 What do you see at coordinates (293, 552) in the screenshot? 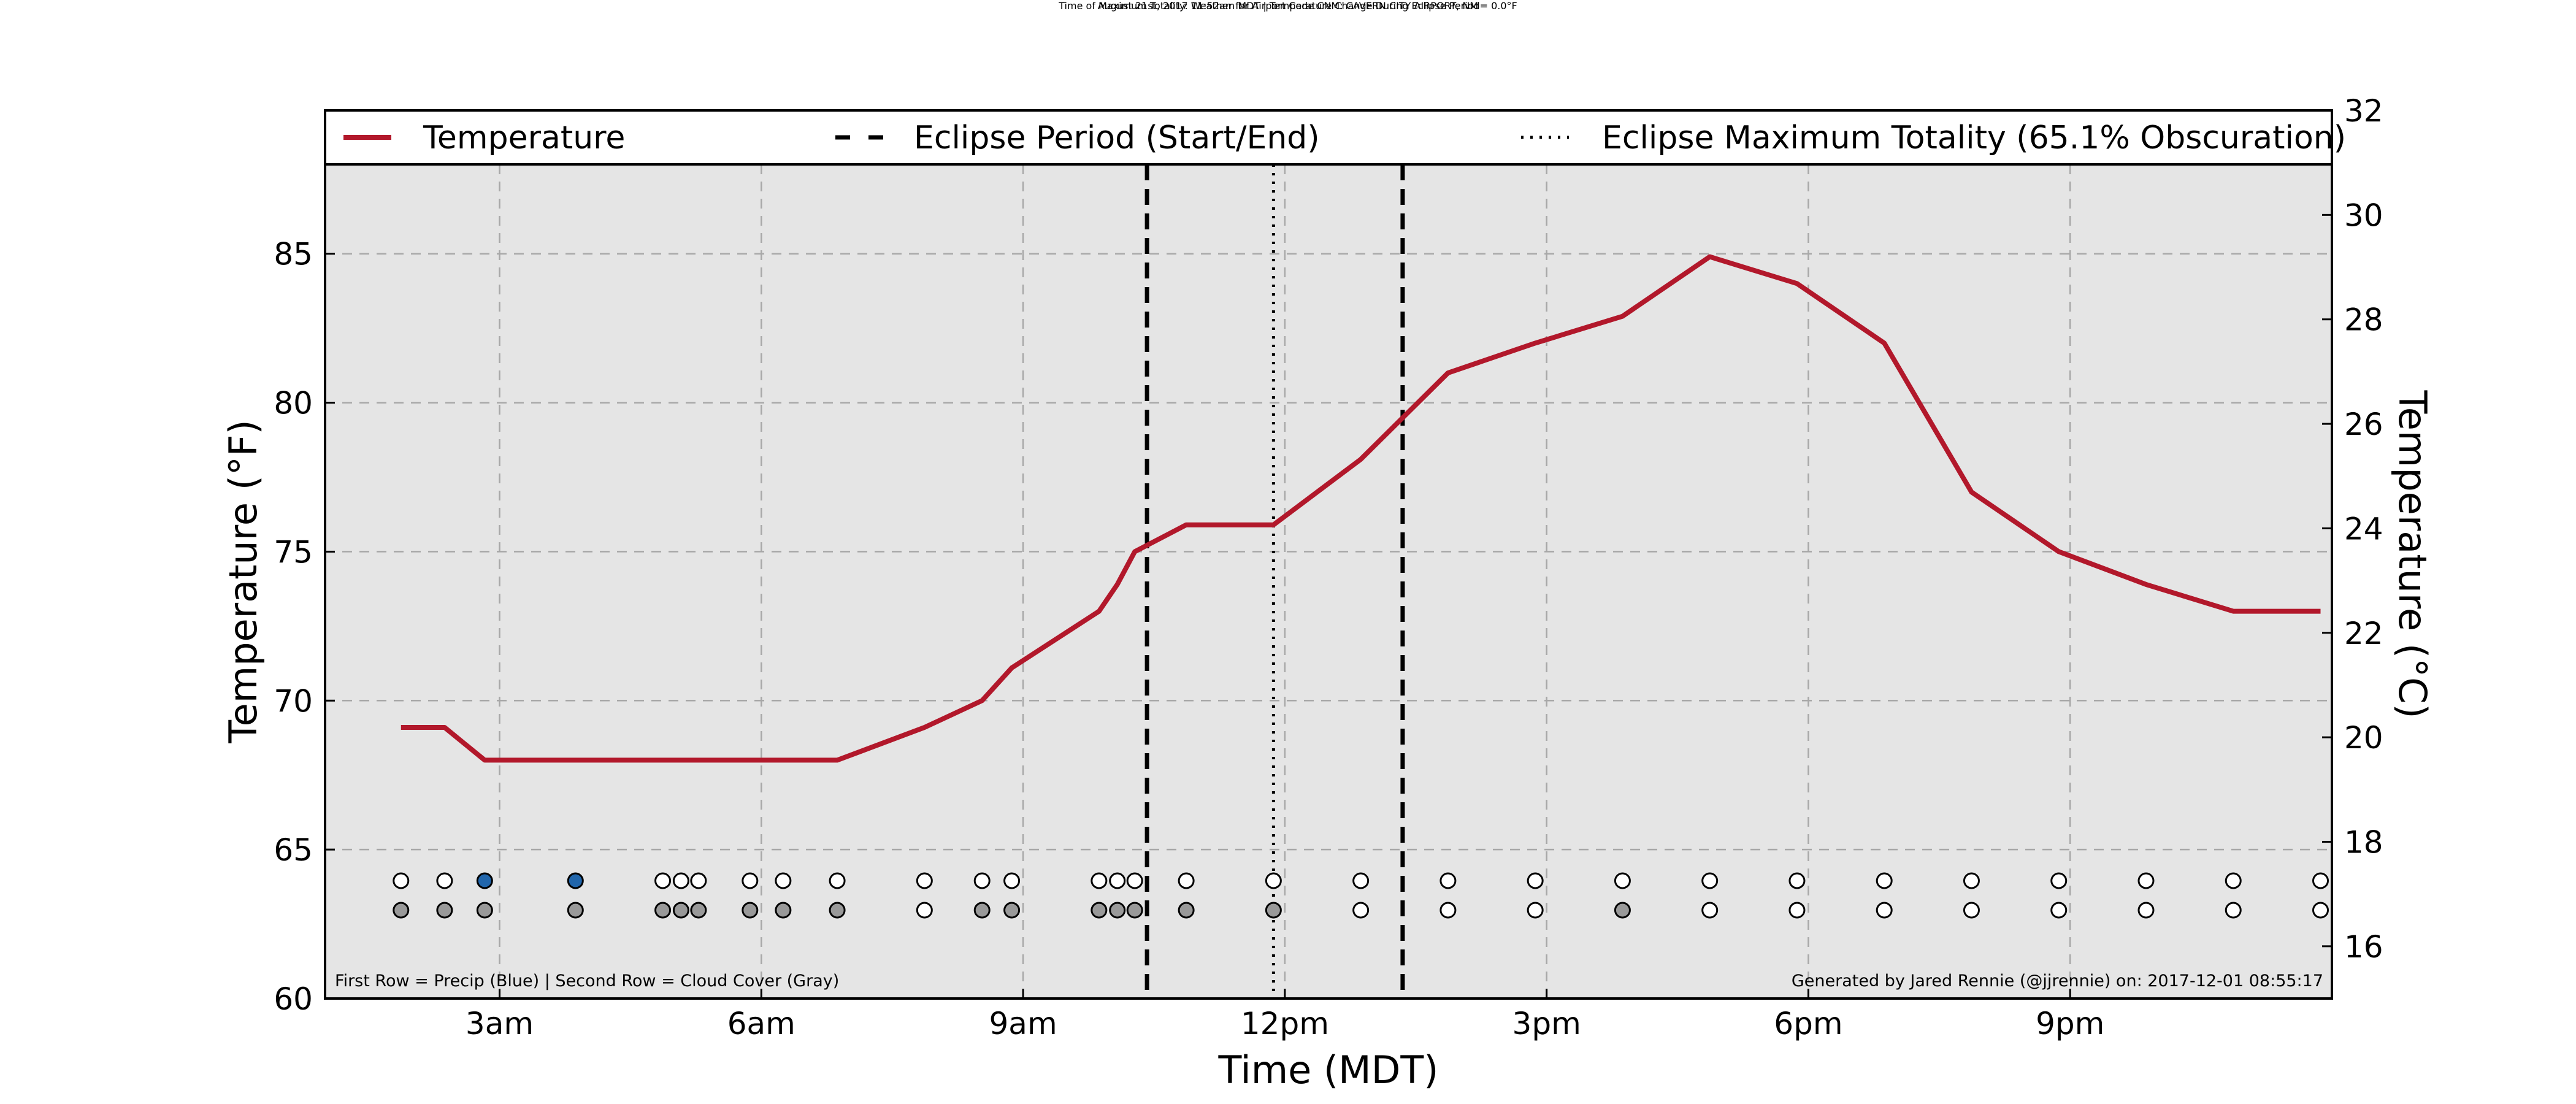
I see `y-tick-label: 75` at bounding box center [293, 552].